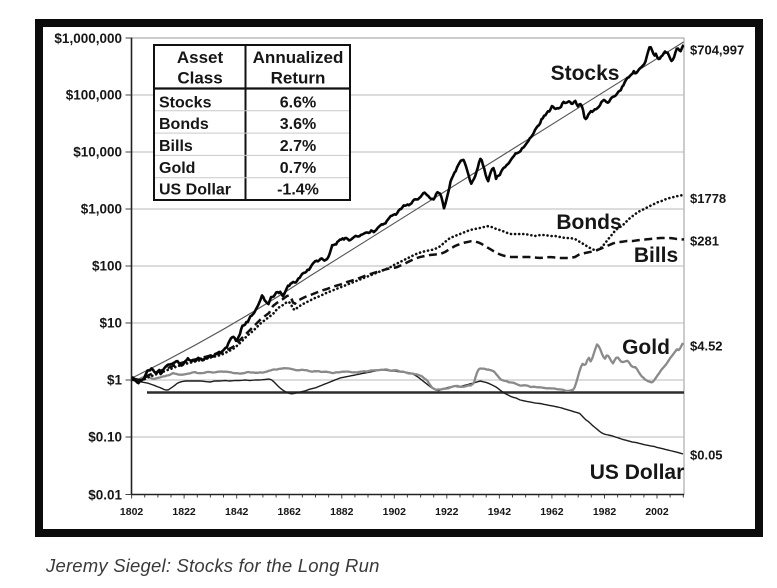 This screenshot has height=588, width=777. What do you see at coordinates (237, 512) in the screenshot?
I see `svg-text: 1842` at bounding box center [237, 512].